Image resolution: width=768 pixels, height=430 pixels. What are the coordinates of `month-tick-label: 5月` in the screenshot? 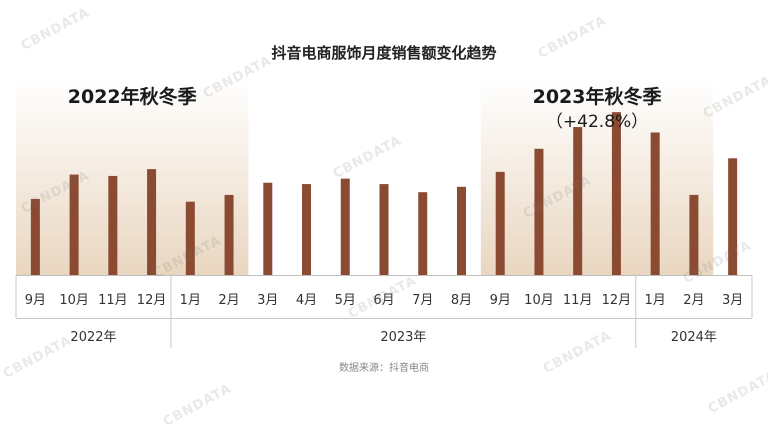 It's located at (345, 300).